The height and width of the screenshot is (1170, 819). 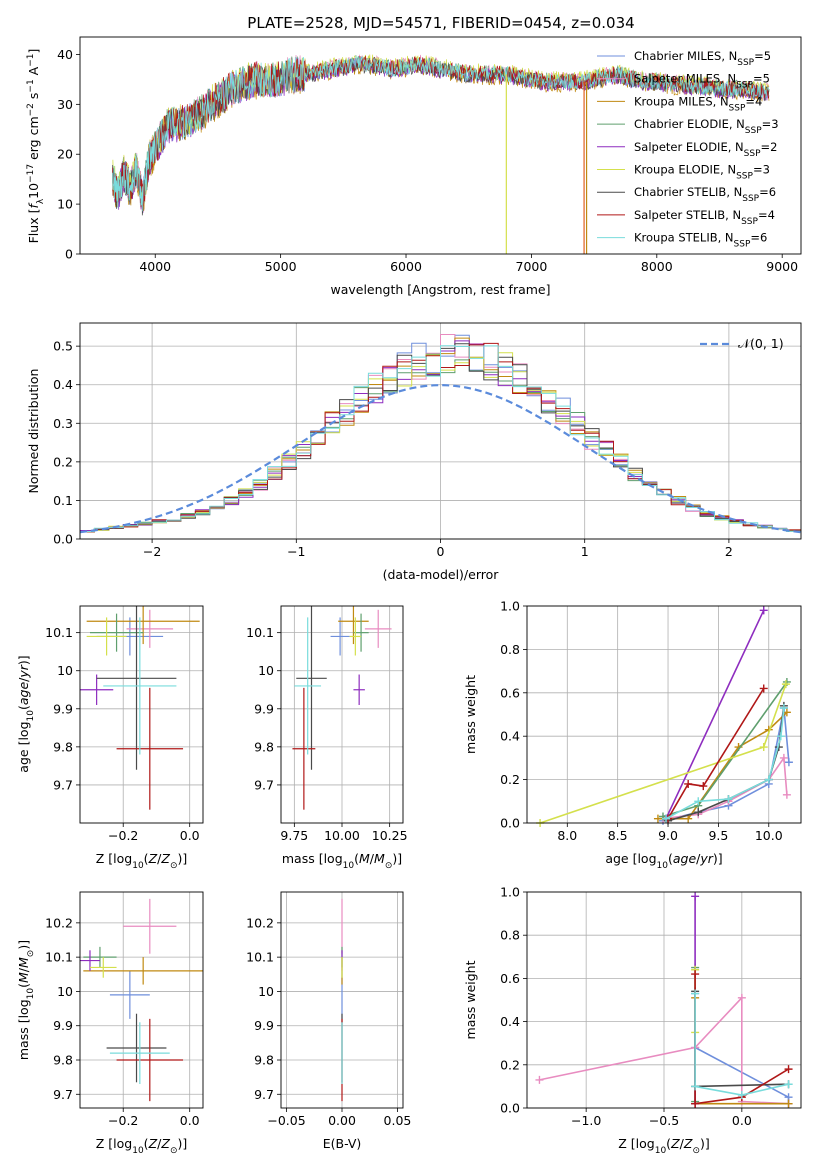 What do you see at coordinates (329, 1021) in the screenshot?
I see `mass-vs-extinction-panel: −0.05 0.00 0.05 9.7 9.8 9.9 10 10.1 10.2 E(B-V)` at bounding box center [329, 1021].